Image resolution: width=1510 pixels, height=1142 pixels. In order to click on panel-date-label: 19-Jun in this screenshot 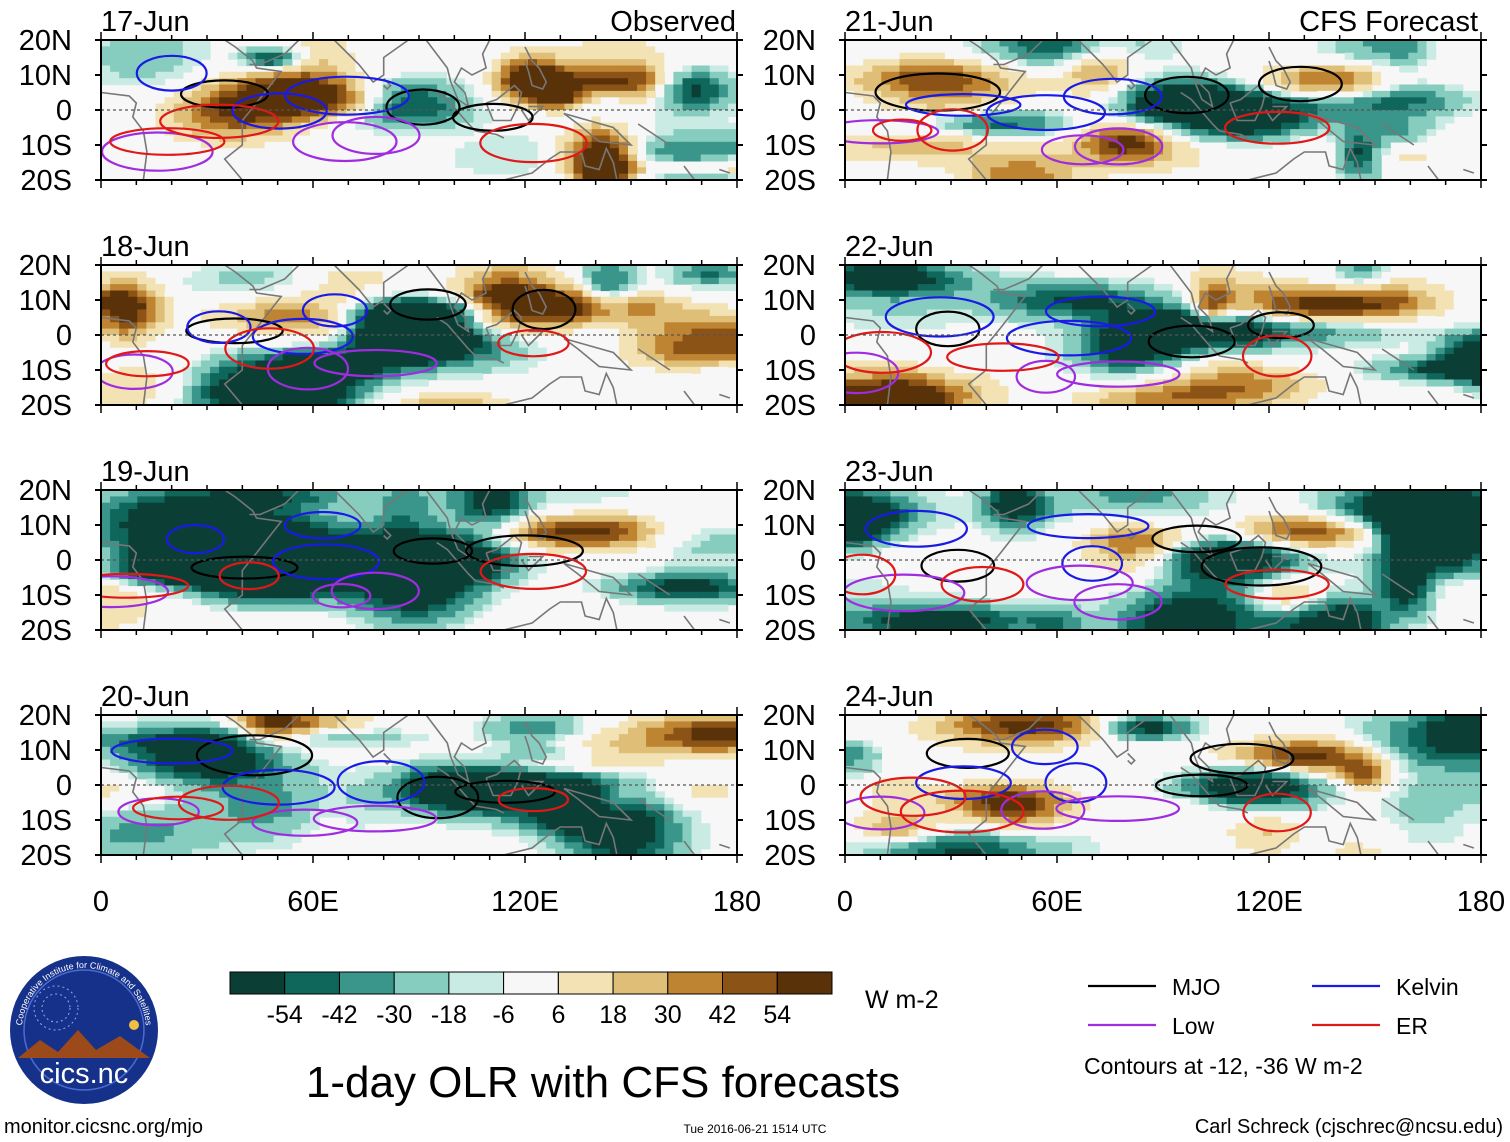, I will do `click(145, 472)`.